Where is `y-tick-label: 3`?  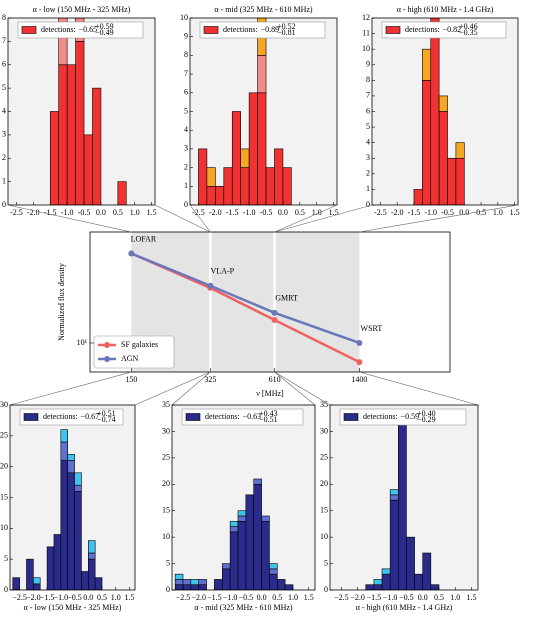
y-tick-label: 3 is located at coordinates (4, 134).